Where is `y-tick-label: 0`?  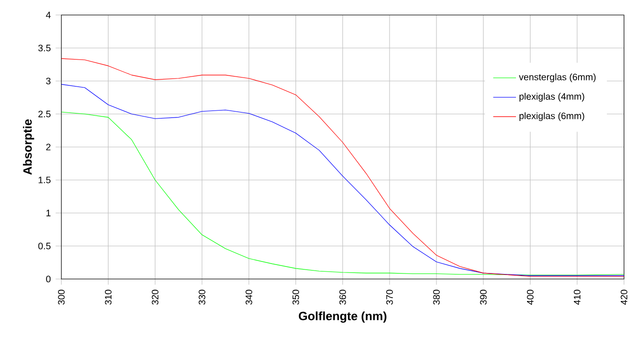 y-tick-label: 0 is located at coordinates (48, 279).